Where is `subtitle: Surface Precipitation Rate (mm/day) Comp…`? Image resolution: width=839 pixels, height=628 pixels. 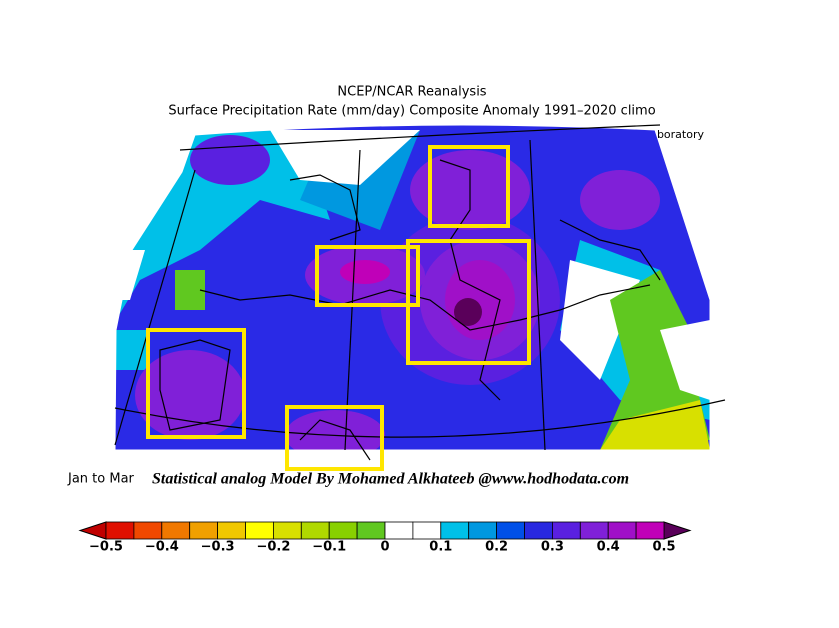
subtitle: Surface Precipitation Rate (mm/day) Comp… is located at coordinates (411, 111).